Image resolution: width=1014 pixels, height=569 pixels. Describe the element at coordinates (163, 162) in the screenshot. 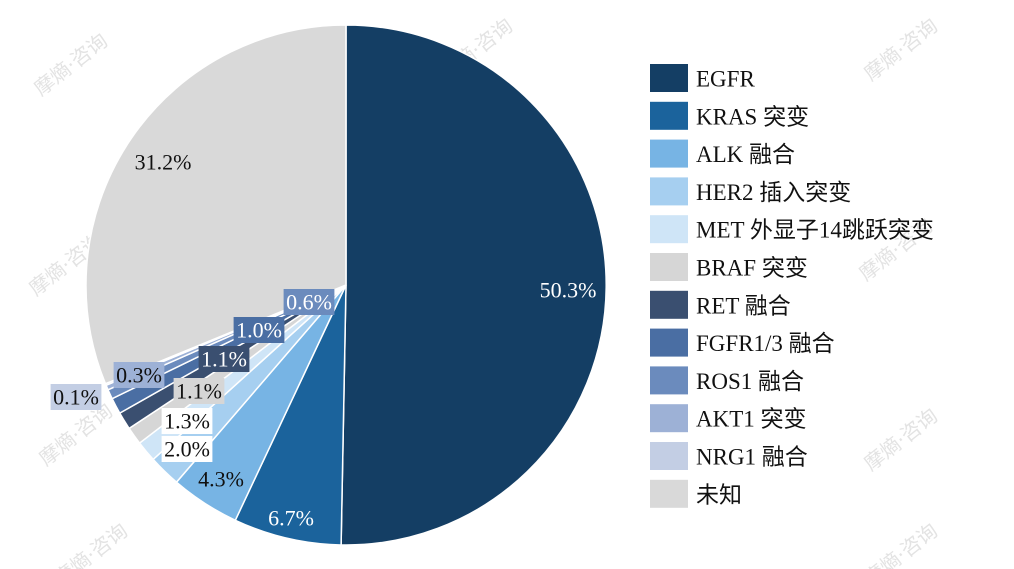

I see `data-label-unknown-11: 31.2%` at that location.